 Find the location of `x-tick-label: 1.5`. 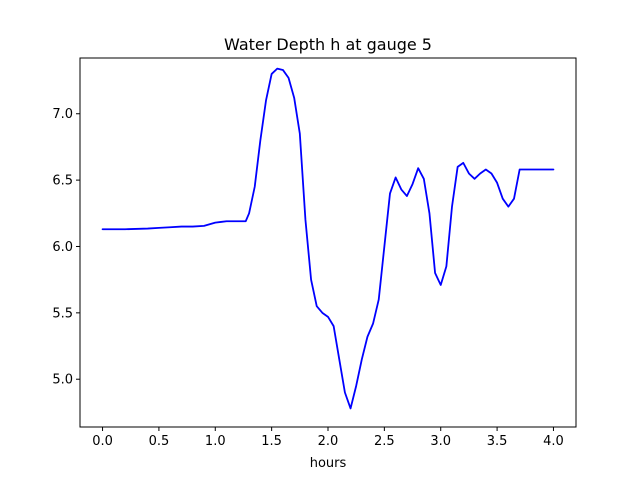

x-tick-label: 1.5 is located at coordinates (271, 441).